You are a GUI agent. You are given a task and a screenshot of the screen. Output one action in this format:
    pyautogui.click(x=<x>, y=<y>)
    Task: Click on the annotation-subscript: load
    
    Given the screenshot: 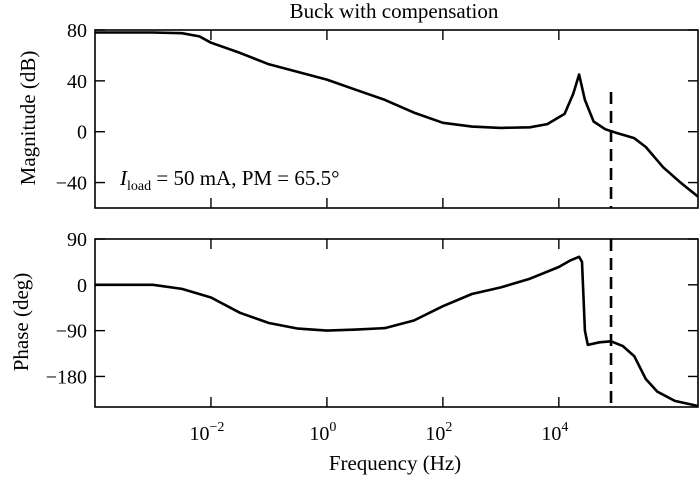 What is the action you would take?
    pyautogui.click(x=139, y=186)
    